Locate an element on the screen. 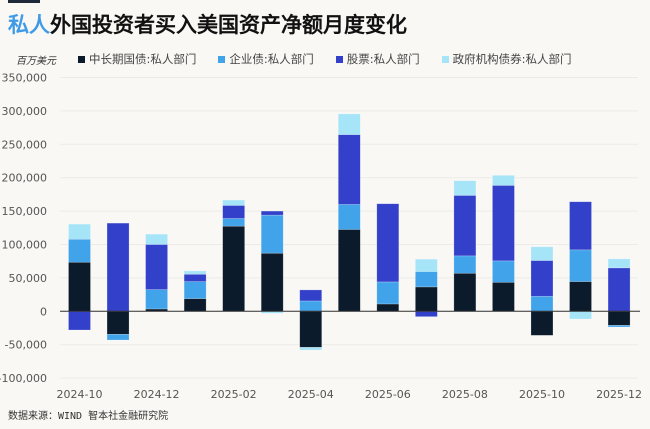 The image size is (650, 429). y-tick-label: 250,000 is located at coordinates (25, 144).